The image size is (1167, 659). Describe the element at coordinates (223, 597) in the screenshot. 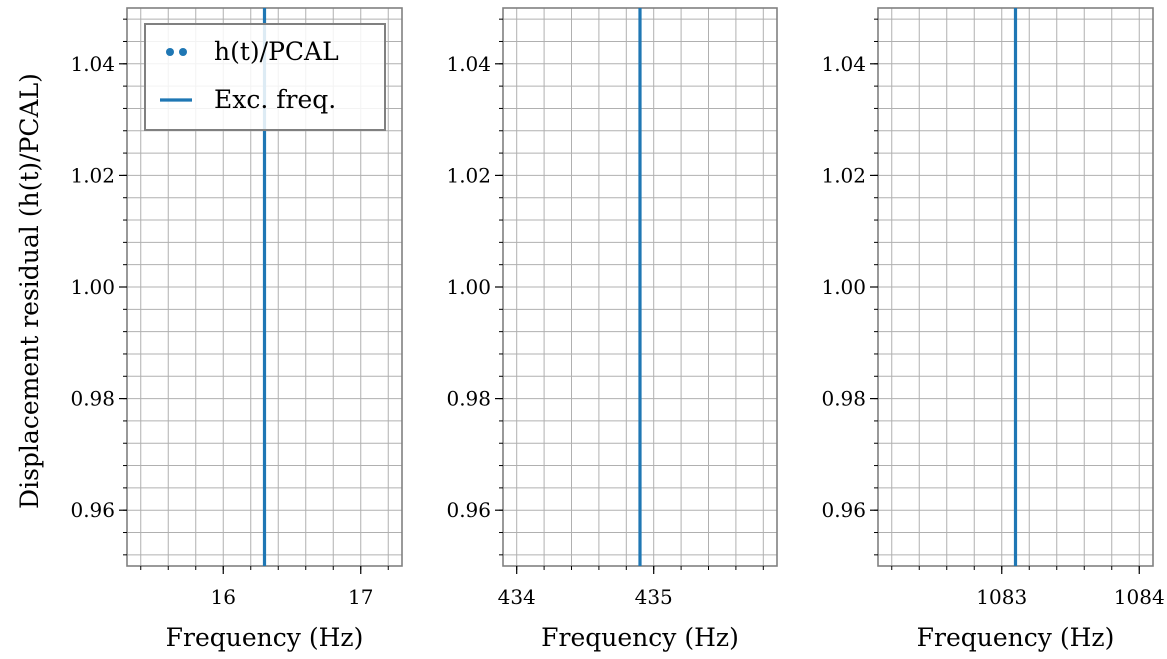

I see `x-tick-label: 16` at that location.